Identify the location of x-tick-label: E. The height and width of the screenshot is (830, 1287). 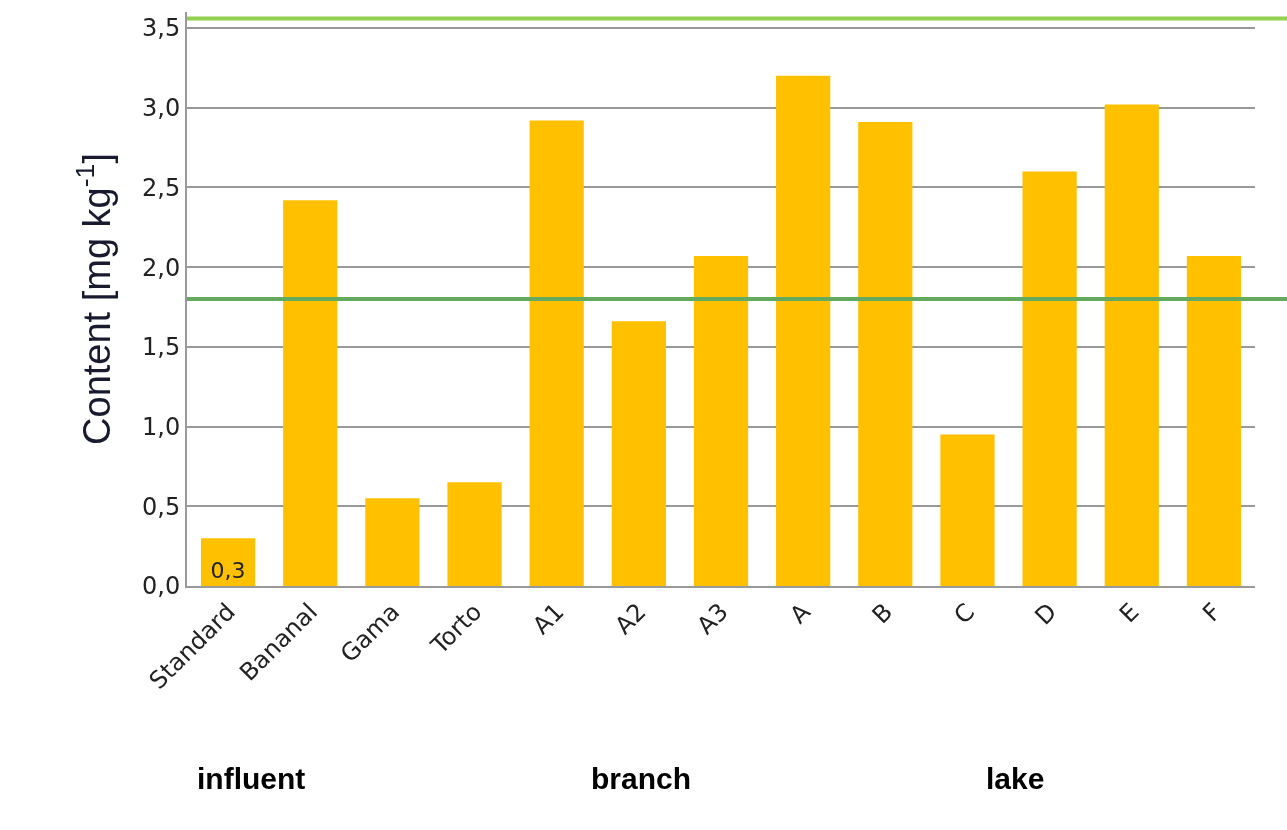
(1129, 613).